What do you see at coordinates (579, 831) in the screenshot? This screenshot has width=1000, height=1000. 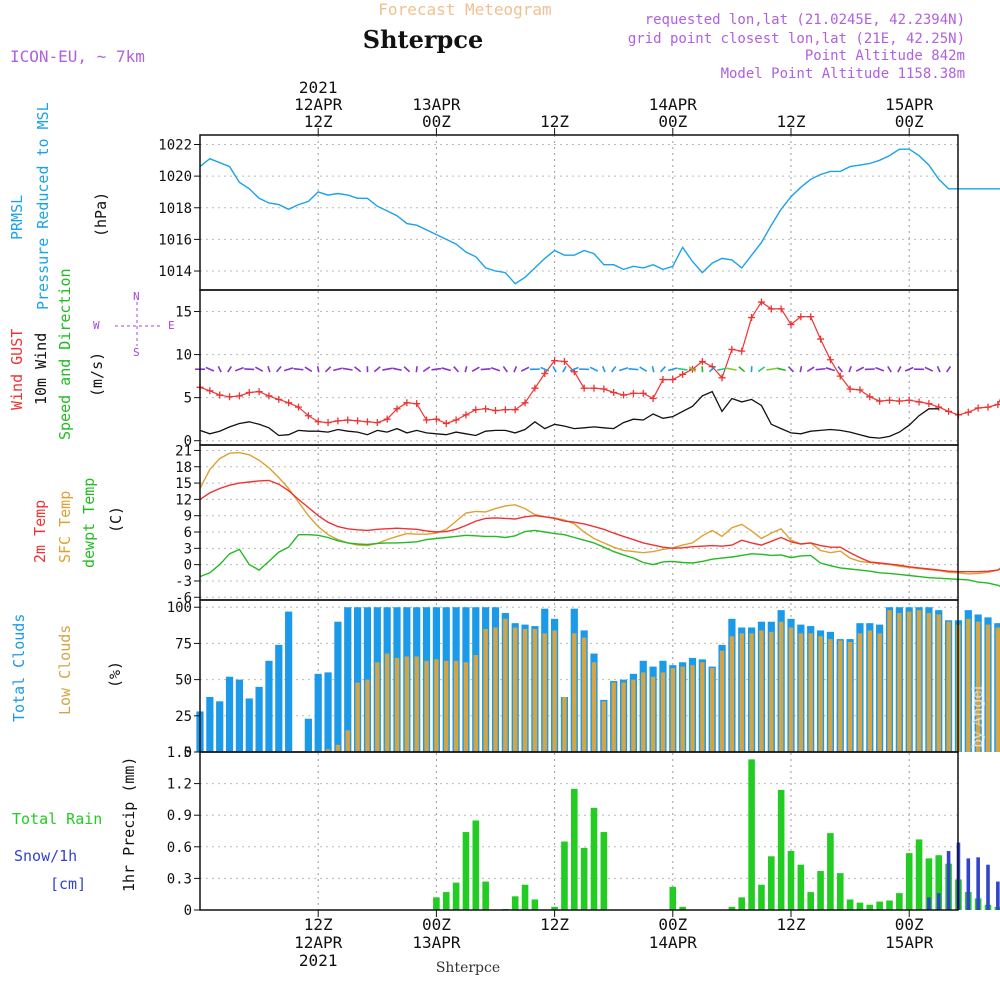 I see `panel-frame-precip` at bounding box center [579, 831].